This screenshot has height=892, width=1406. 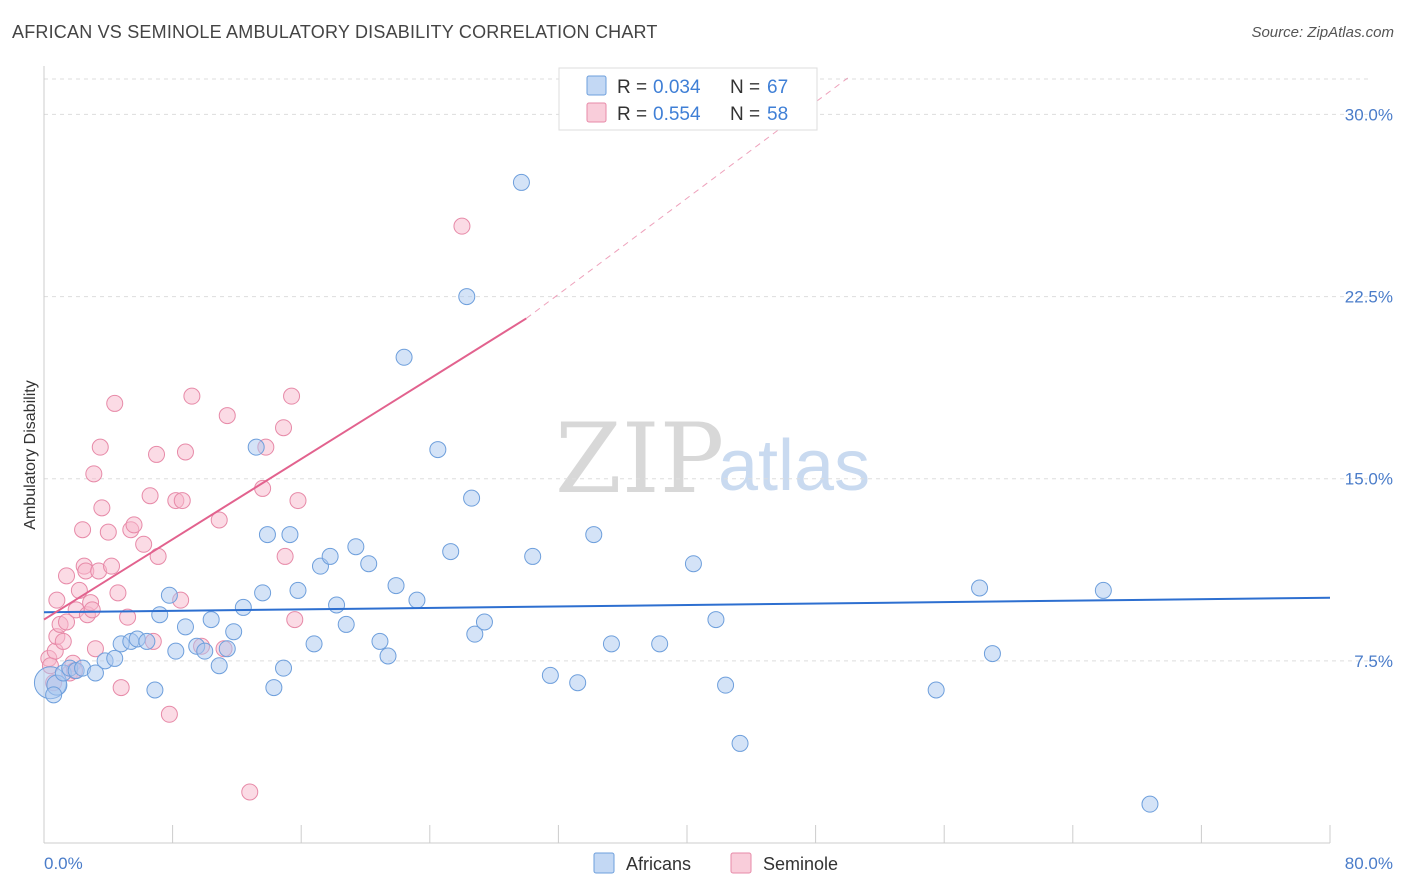 What do you see at coordinates (688, 99) in the screenshot?
I see `legend-top: R = 0.034 N = 67 R = 0.554 N = 58` at bounding box center [688, 99].